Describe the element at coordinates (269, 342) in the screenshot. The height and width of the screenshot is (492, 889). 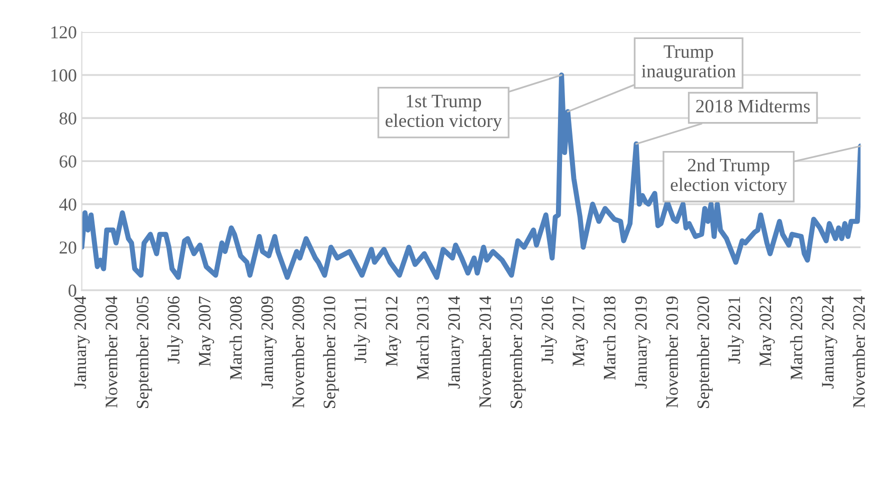
I see `x-tick-label: January 2009` at that location.